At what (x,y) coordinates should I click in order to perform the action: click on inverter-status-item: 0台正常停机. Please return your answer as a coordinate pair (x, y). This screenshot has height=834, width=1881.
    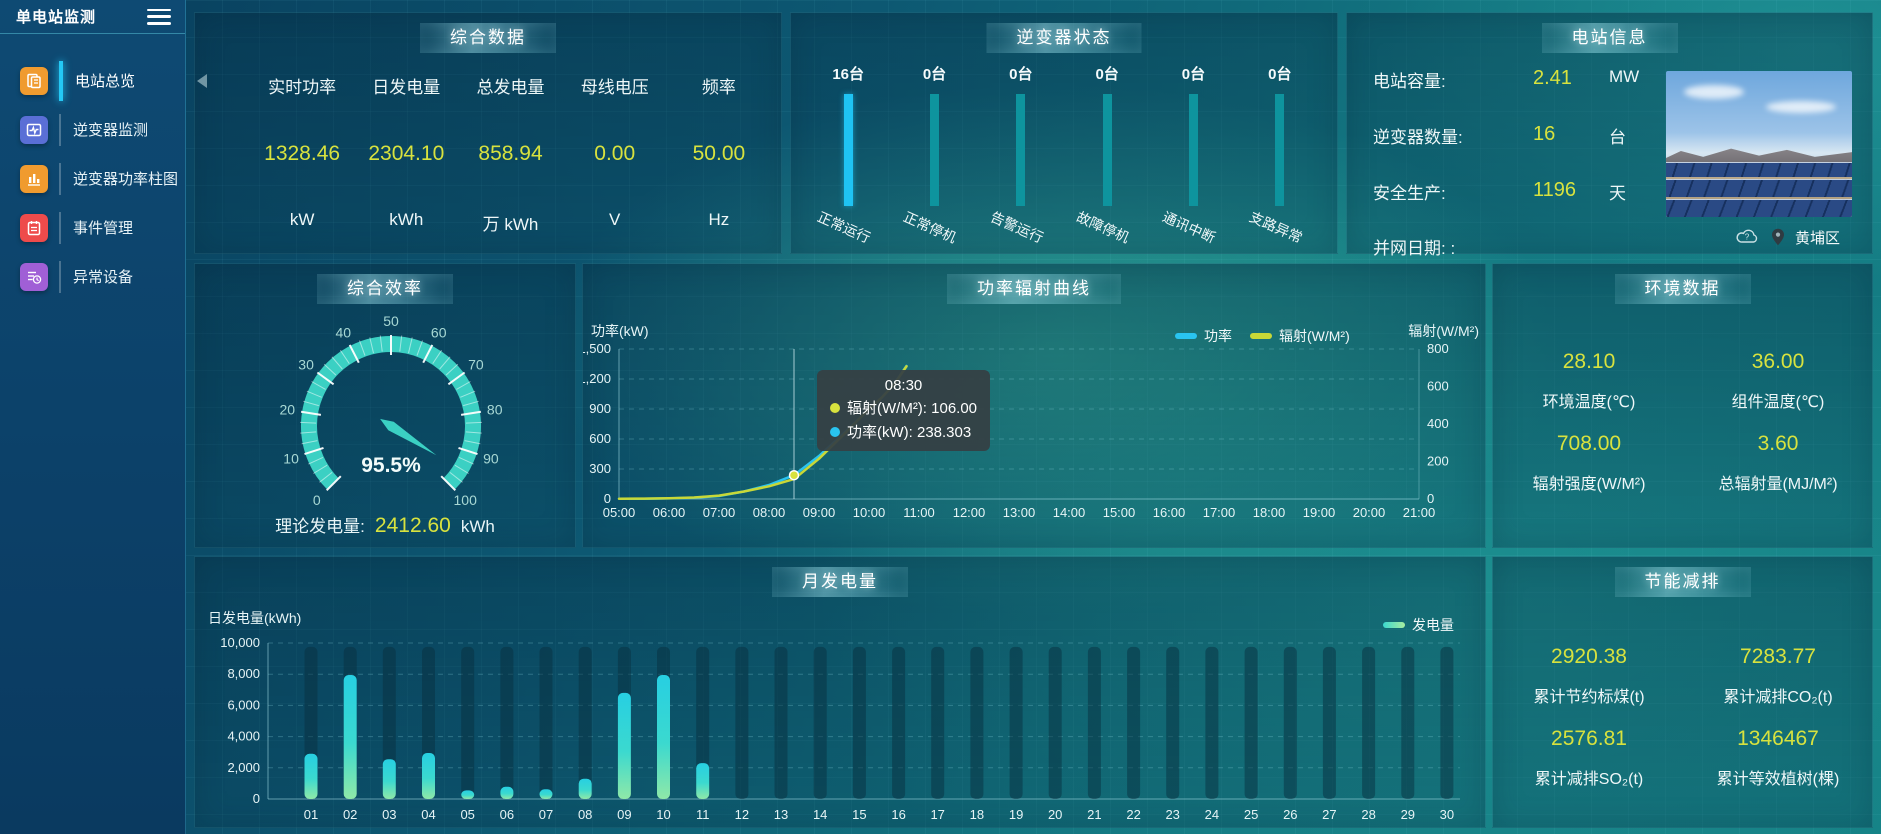
    Looking at the image, I should click on (934, 133).